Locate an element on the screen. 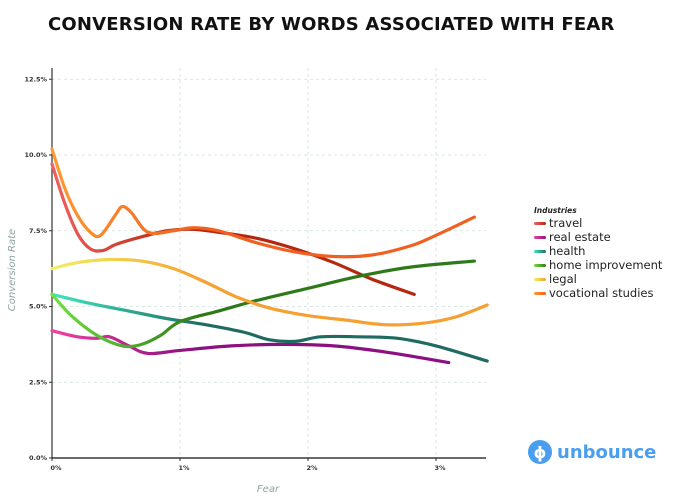  legend-item-travel: travel is located at coordinates (598, 223).